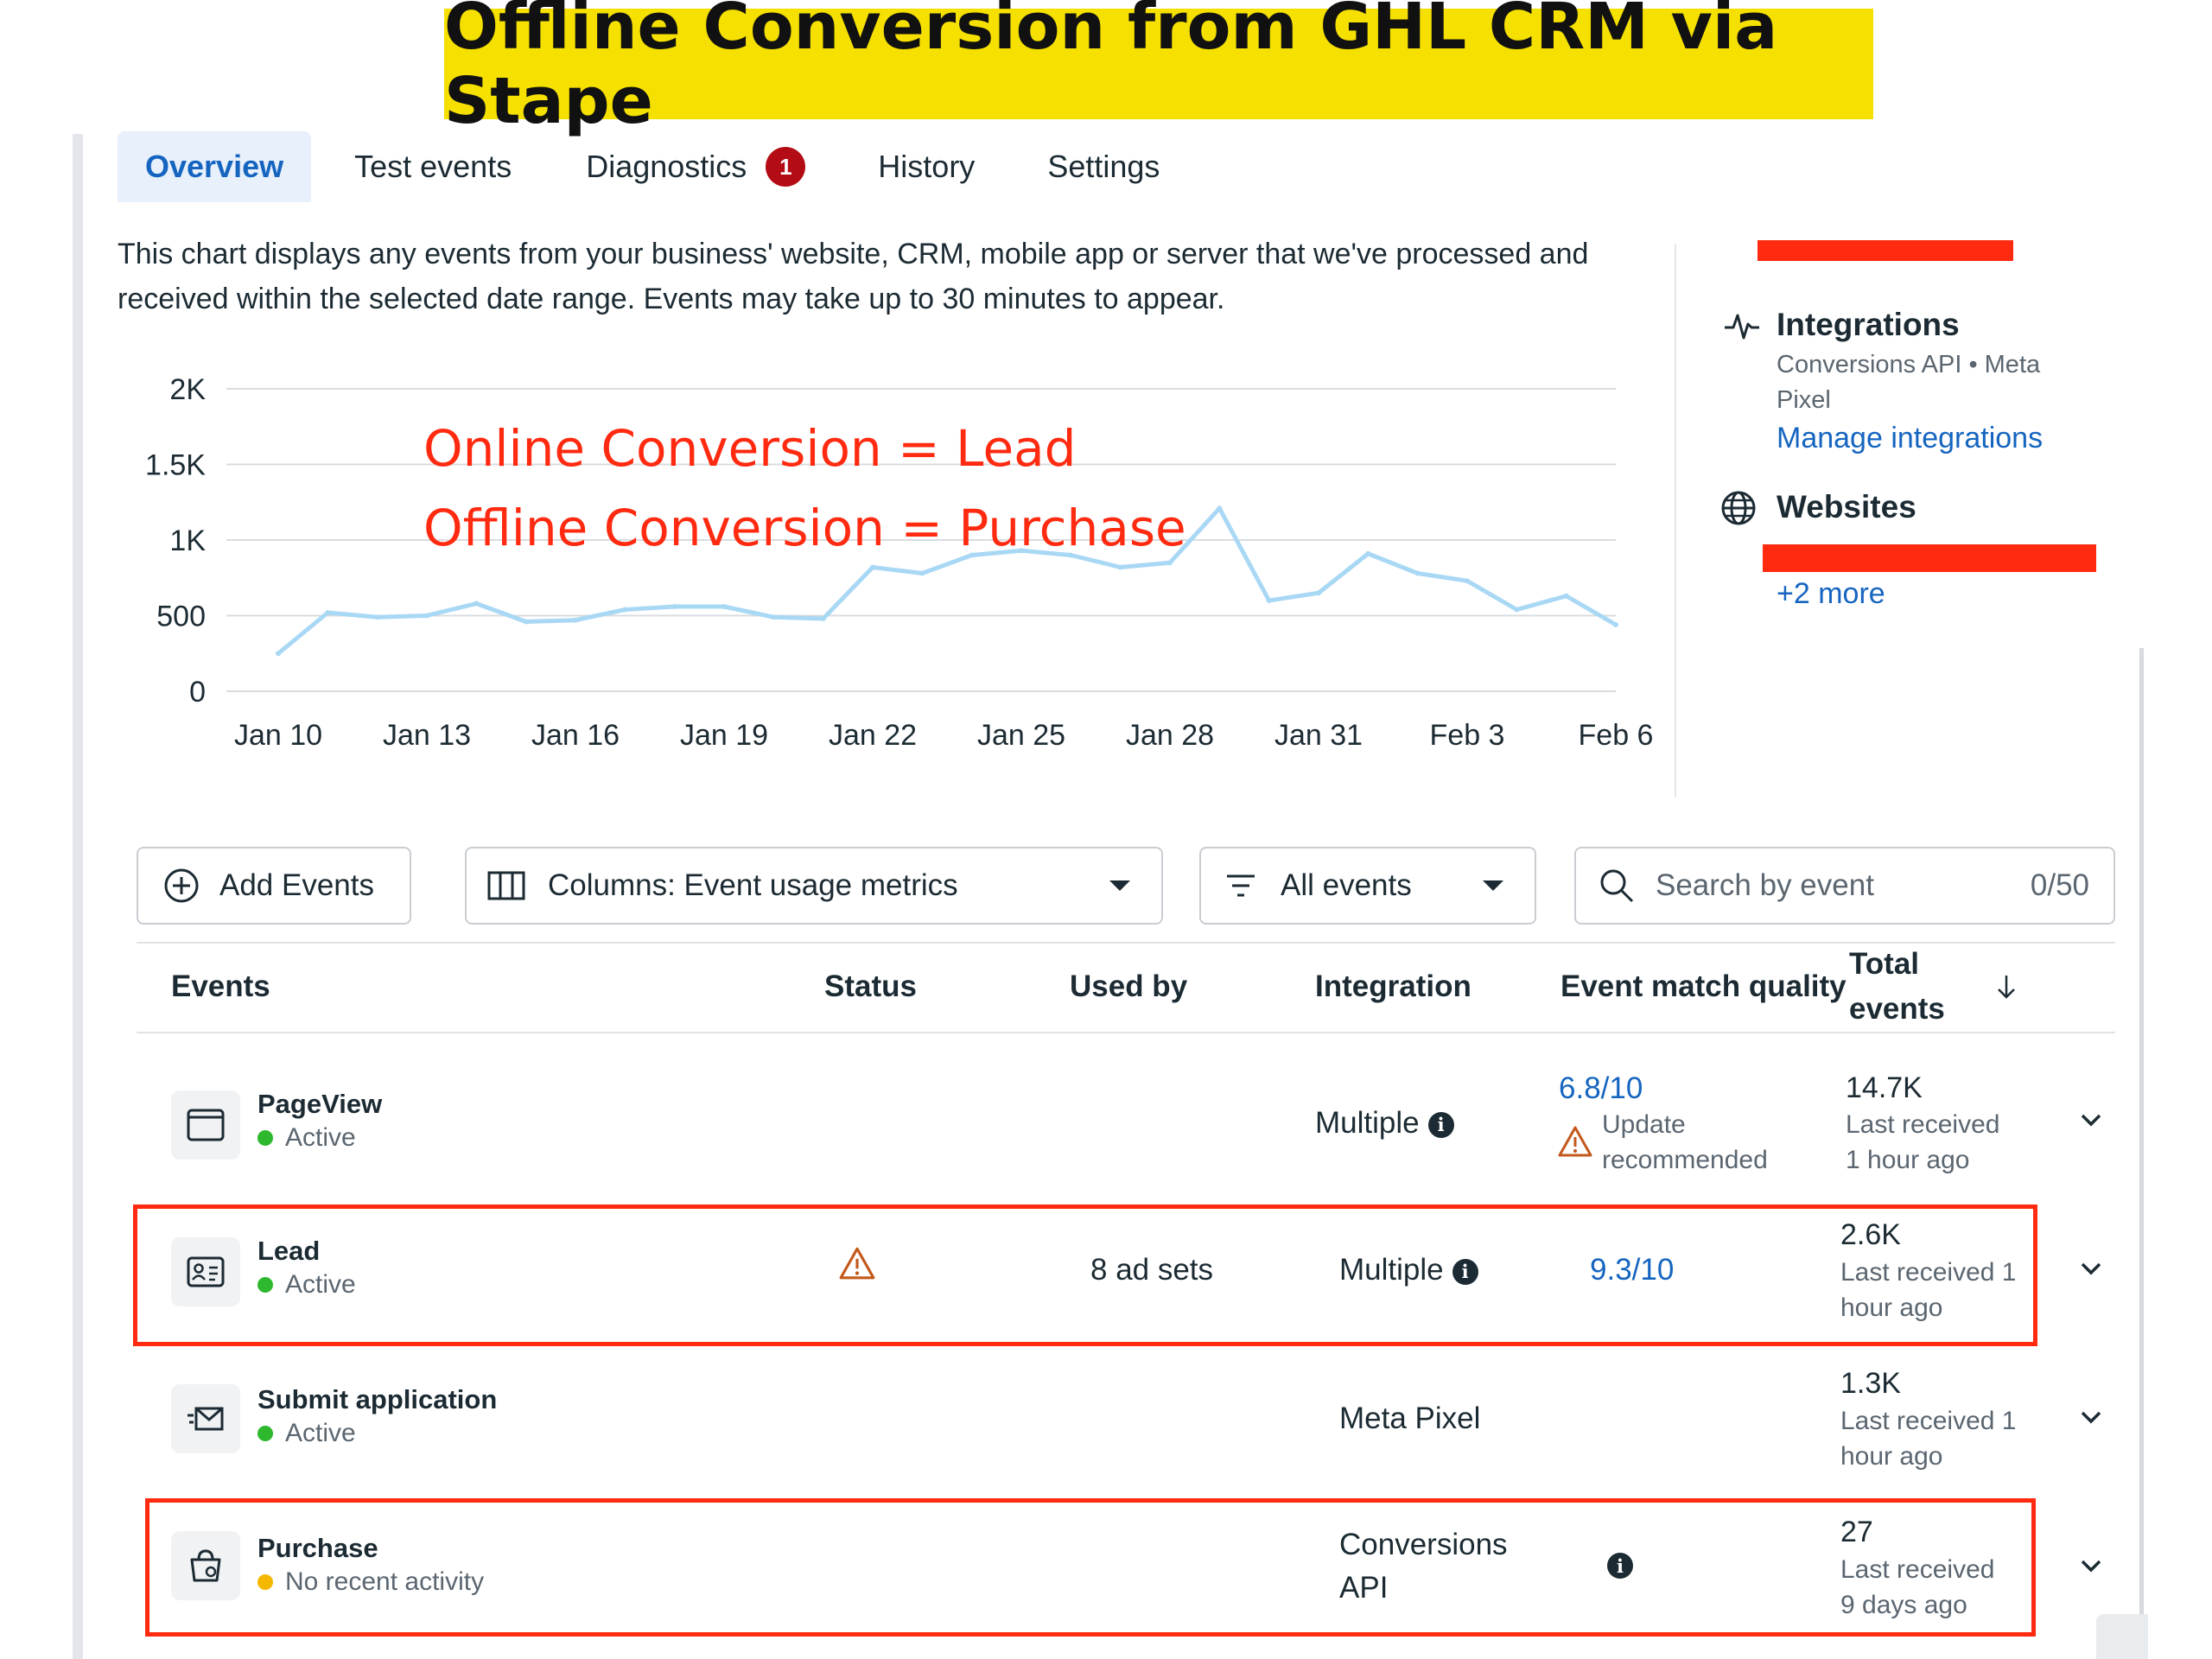  I want to click on tab-diagnostics: Diagnostics 1, so click(695, 166).